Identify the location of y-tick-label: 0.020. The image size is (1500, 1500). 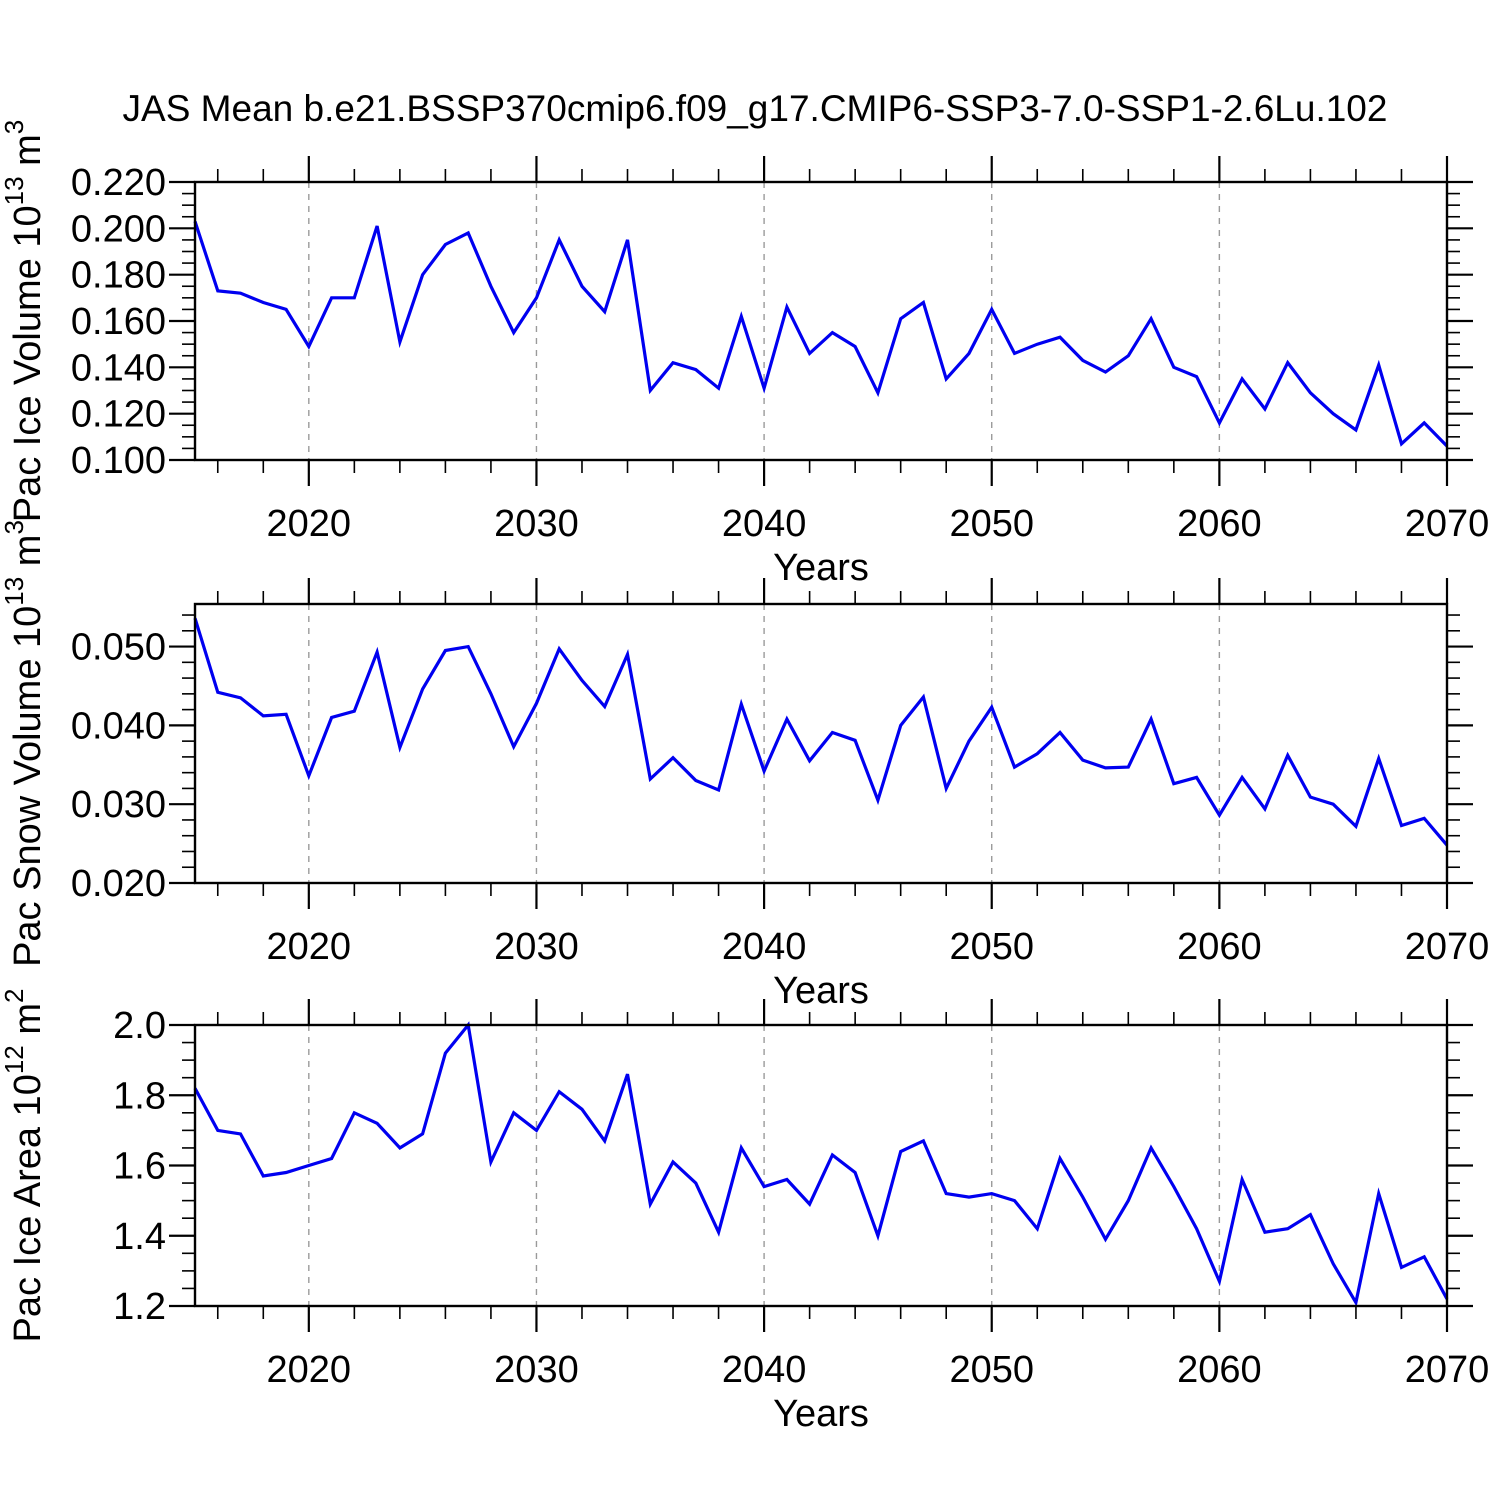
(118, 884).